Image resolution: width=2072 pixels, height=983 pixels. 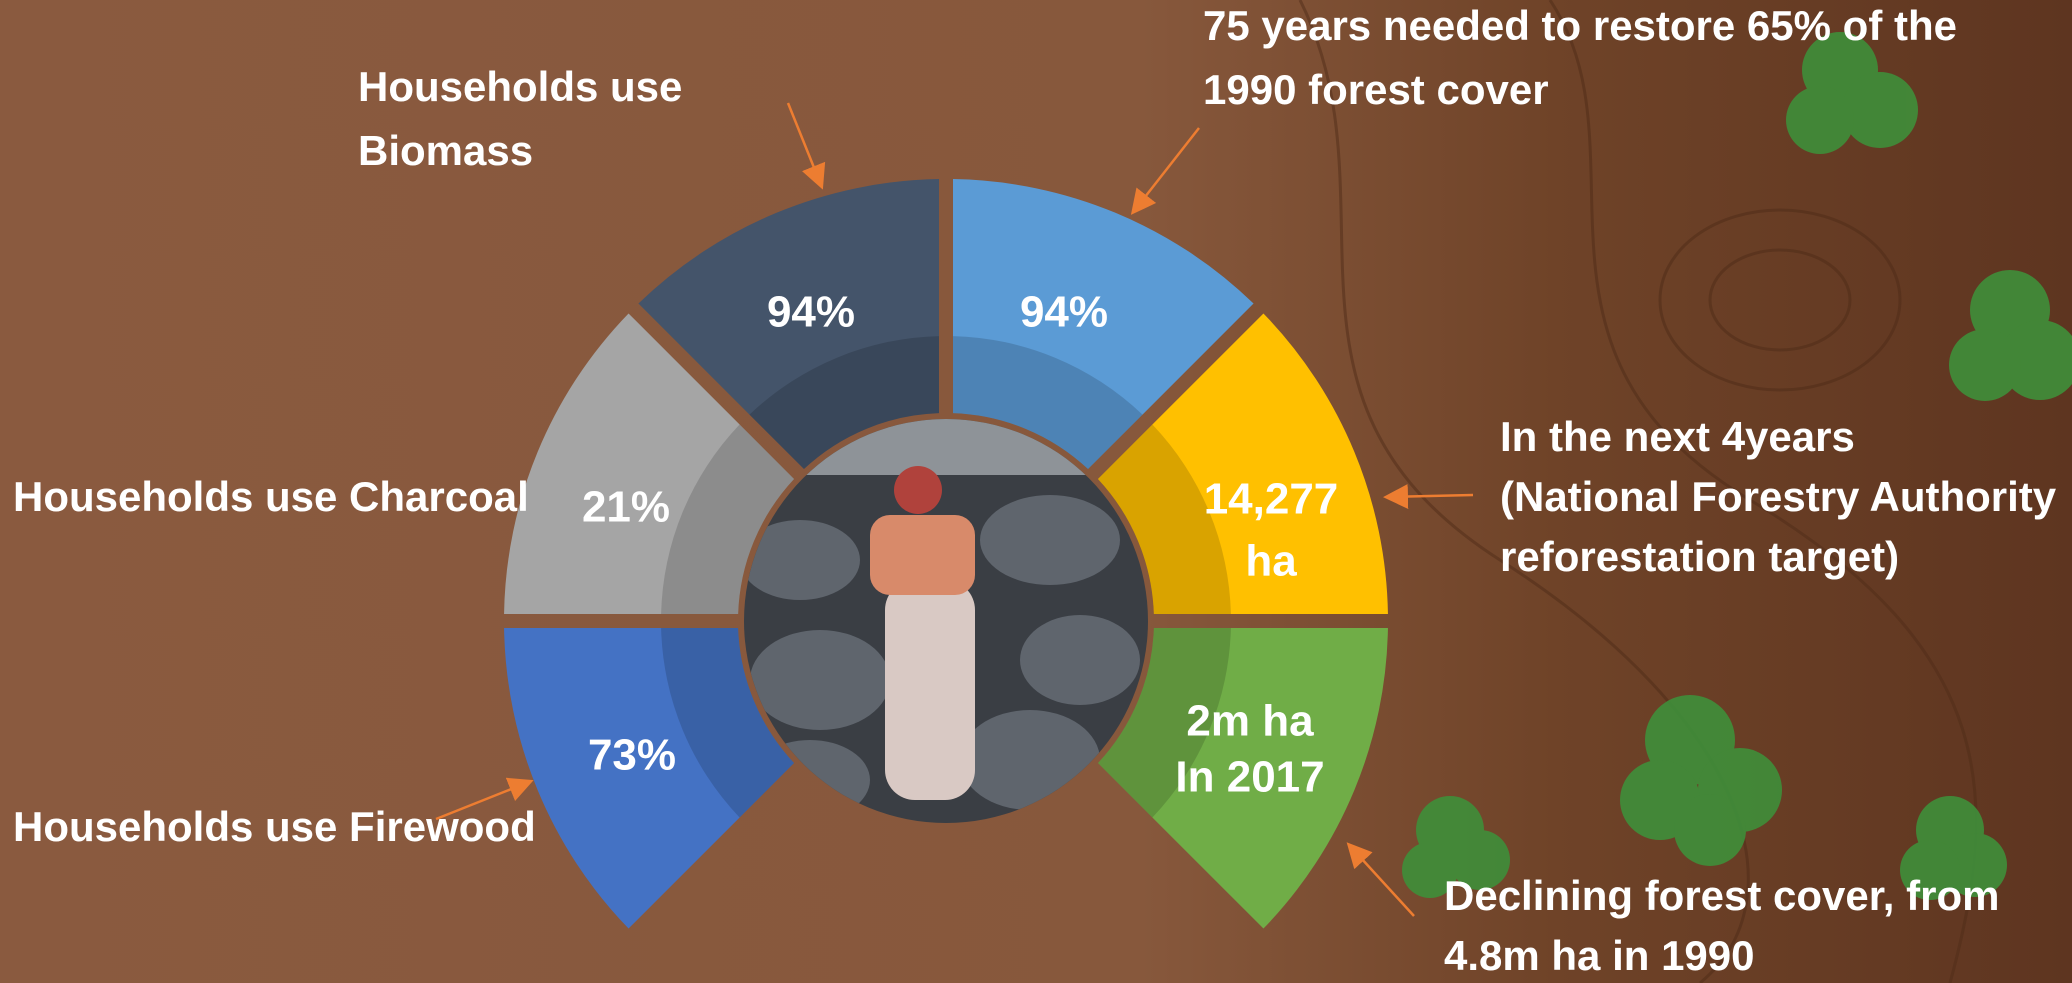 I want to click on segment-value: 73%, so click(x=632, y=755).